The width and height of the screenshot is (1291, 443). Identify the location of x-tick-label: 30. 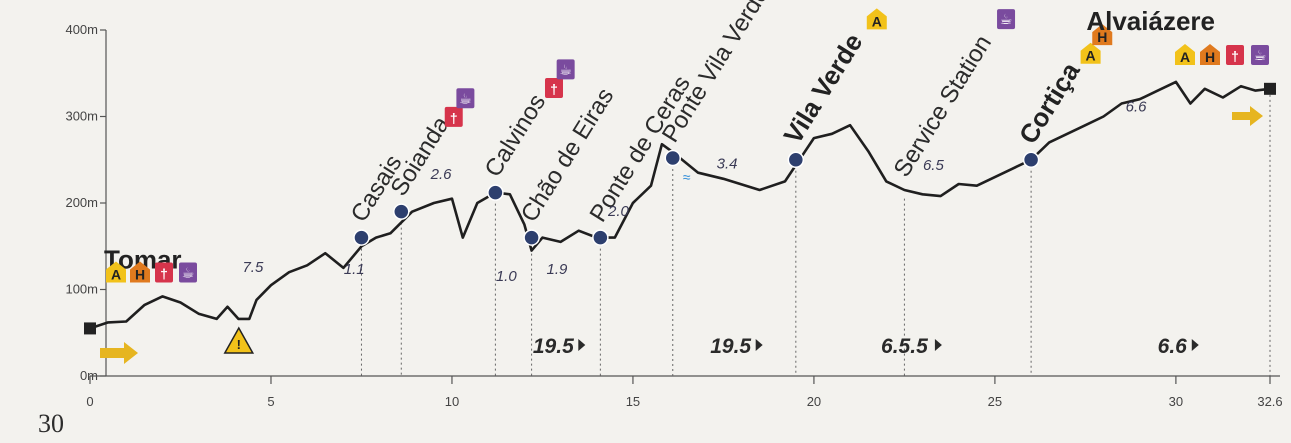
(1176, 401).